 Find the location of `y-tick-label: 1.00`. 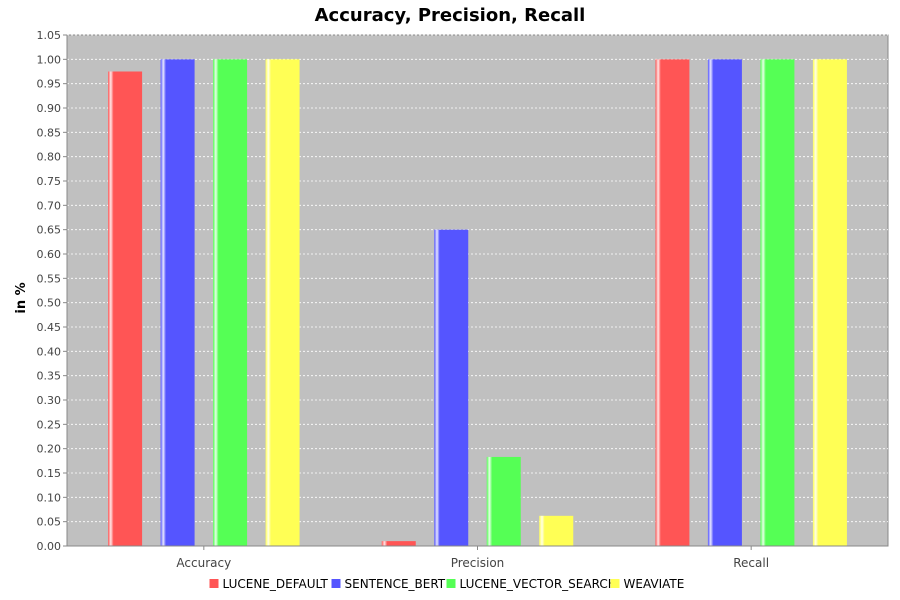

y-tick-label: 1.00 is located at coordinates (49, 59).